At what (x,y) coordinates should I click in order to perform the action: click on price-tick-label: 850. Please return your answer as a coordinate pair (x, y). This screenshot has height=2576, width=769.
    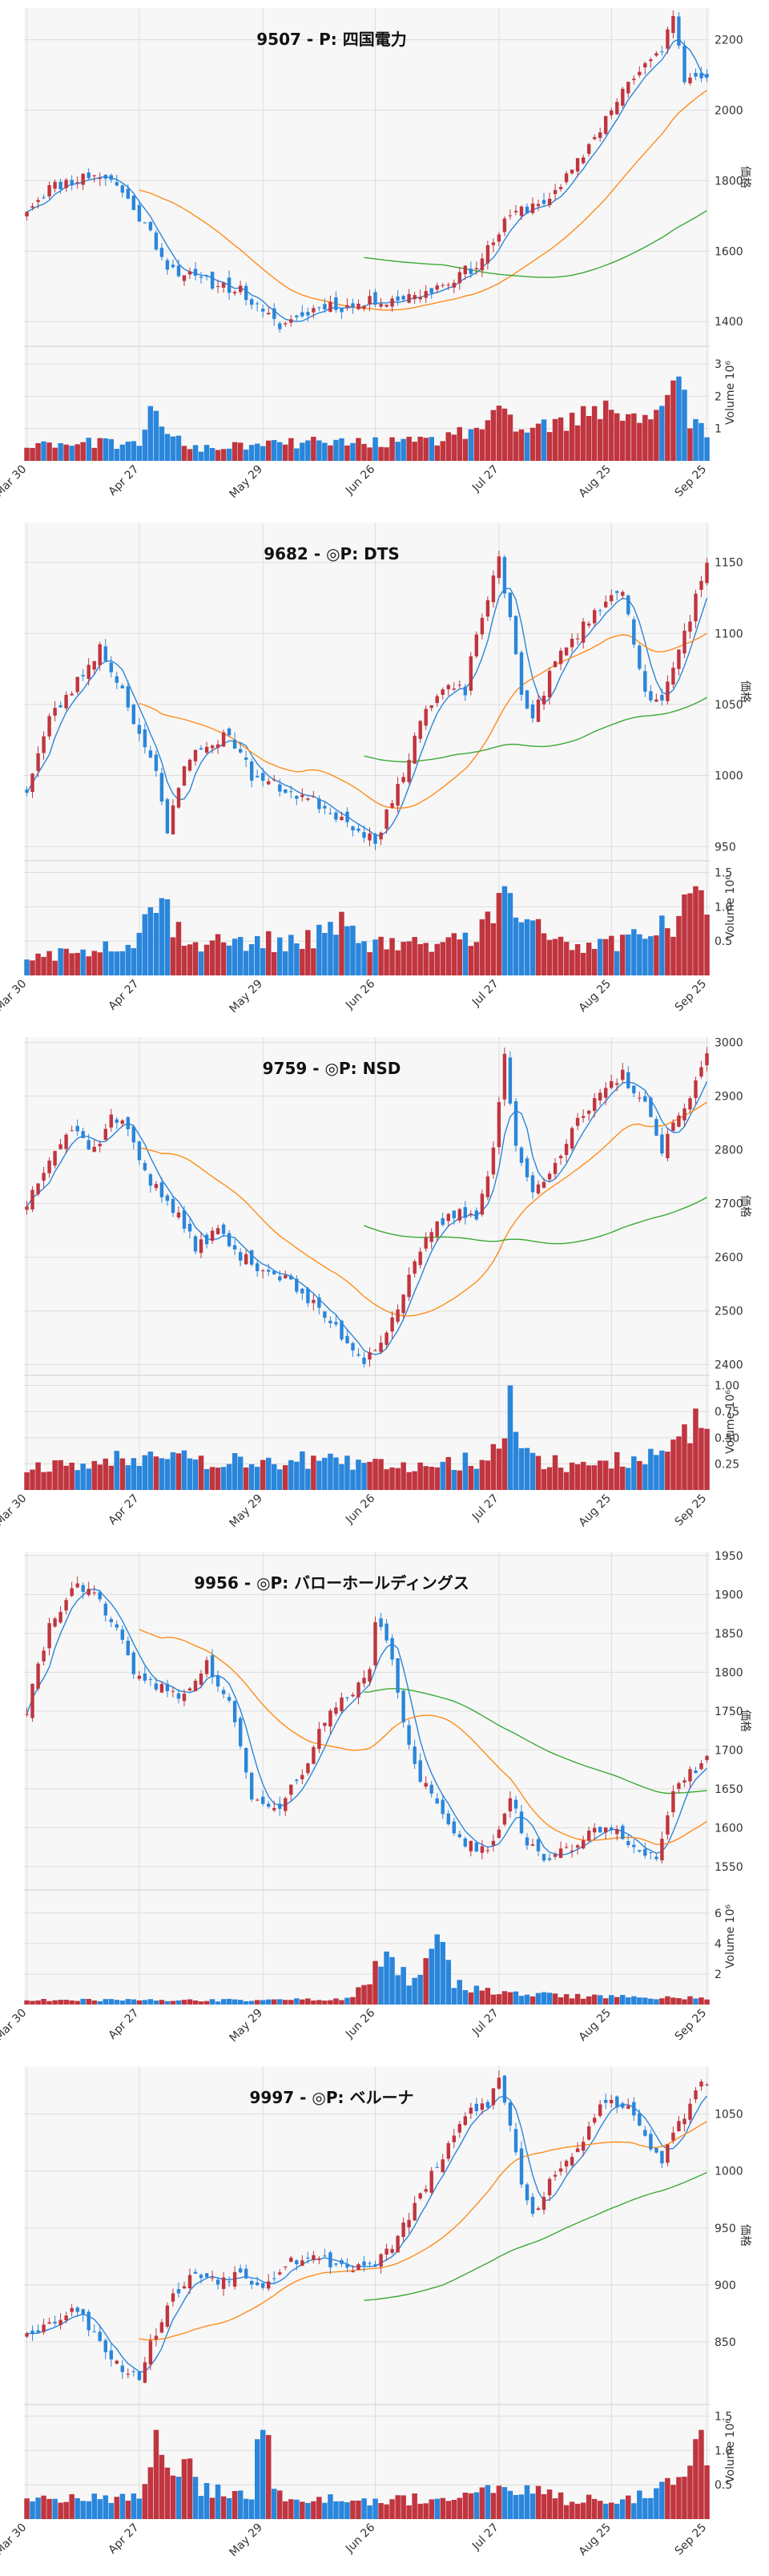
    Looking at the image, I should click on (725, 2342).